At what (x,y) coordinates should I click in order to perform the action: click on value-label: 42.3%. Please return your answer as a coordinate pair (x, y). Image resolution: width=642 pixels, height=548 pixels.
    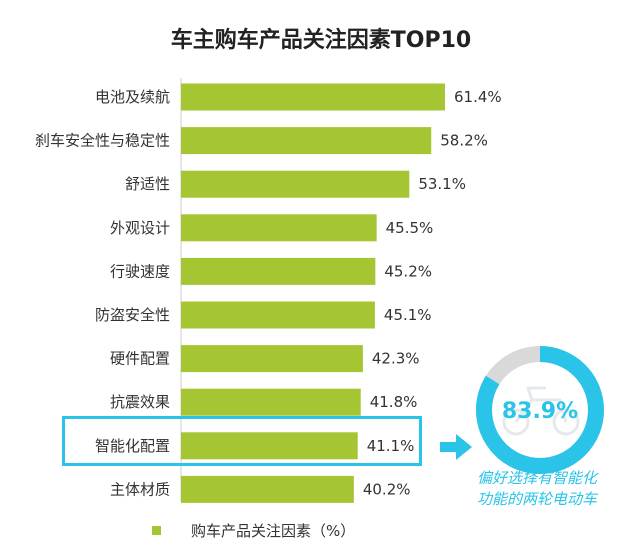
    Looking at the image, I should click on (396, 359).